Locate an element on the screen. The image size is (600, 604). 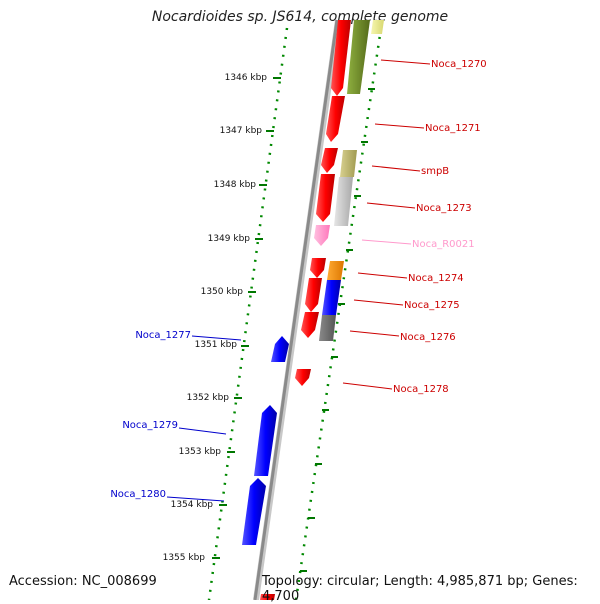
leader-line-noca-r0021 is located at coordinates (386, 242).